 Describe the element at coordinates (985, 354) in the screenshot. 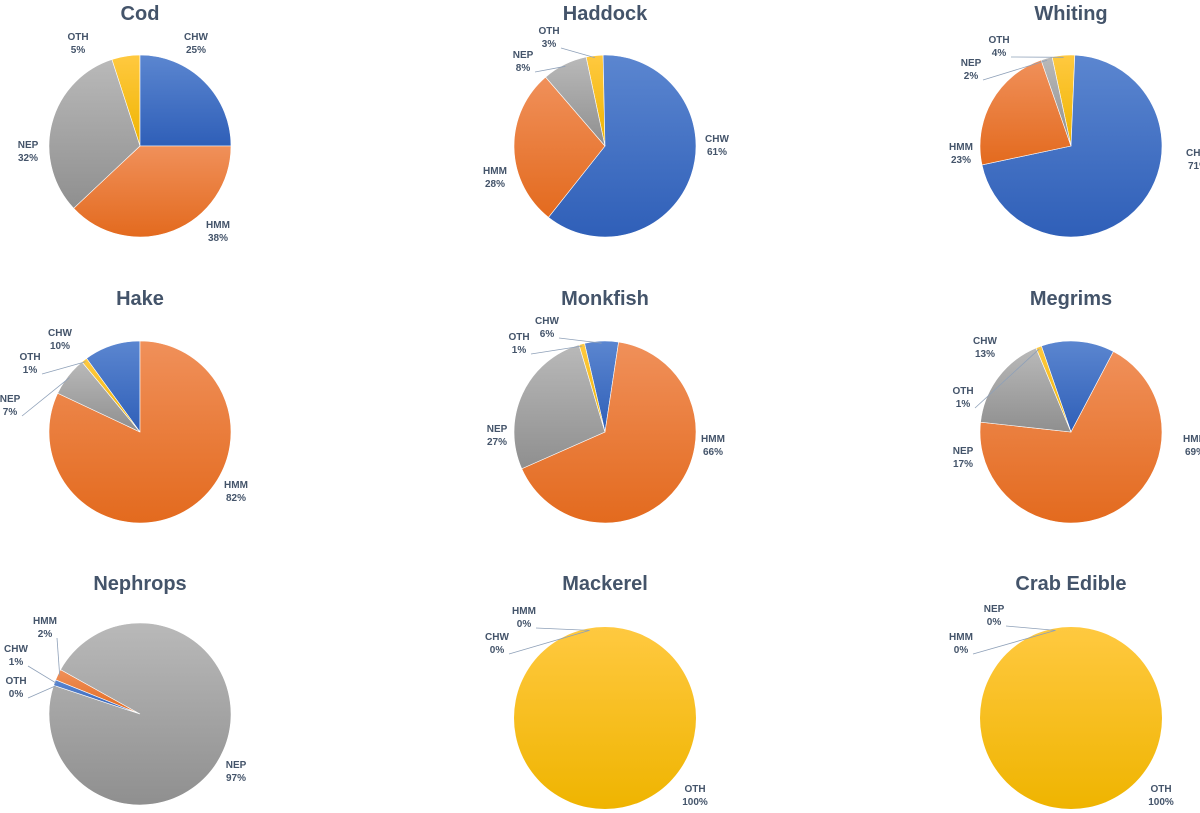

I see `slice-label-value: 13%` at that location.